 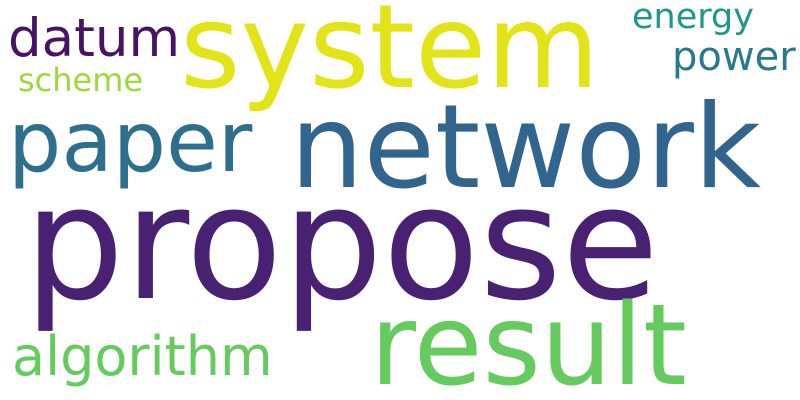 What do you see at coordinates (693, 18) in the screenshot?
I see `word-energy: energy` at bounding box center [693, 18].